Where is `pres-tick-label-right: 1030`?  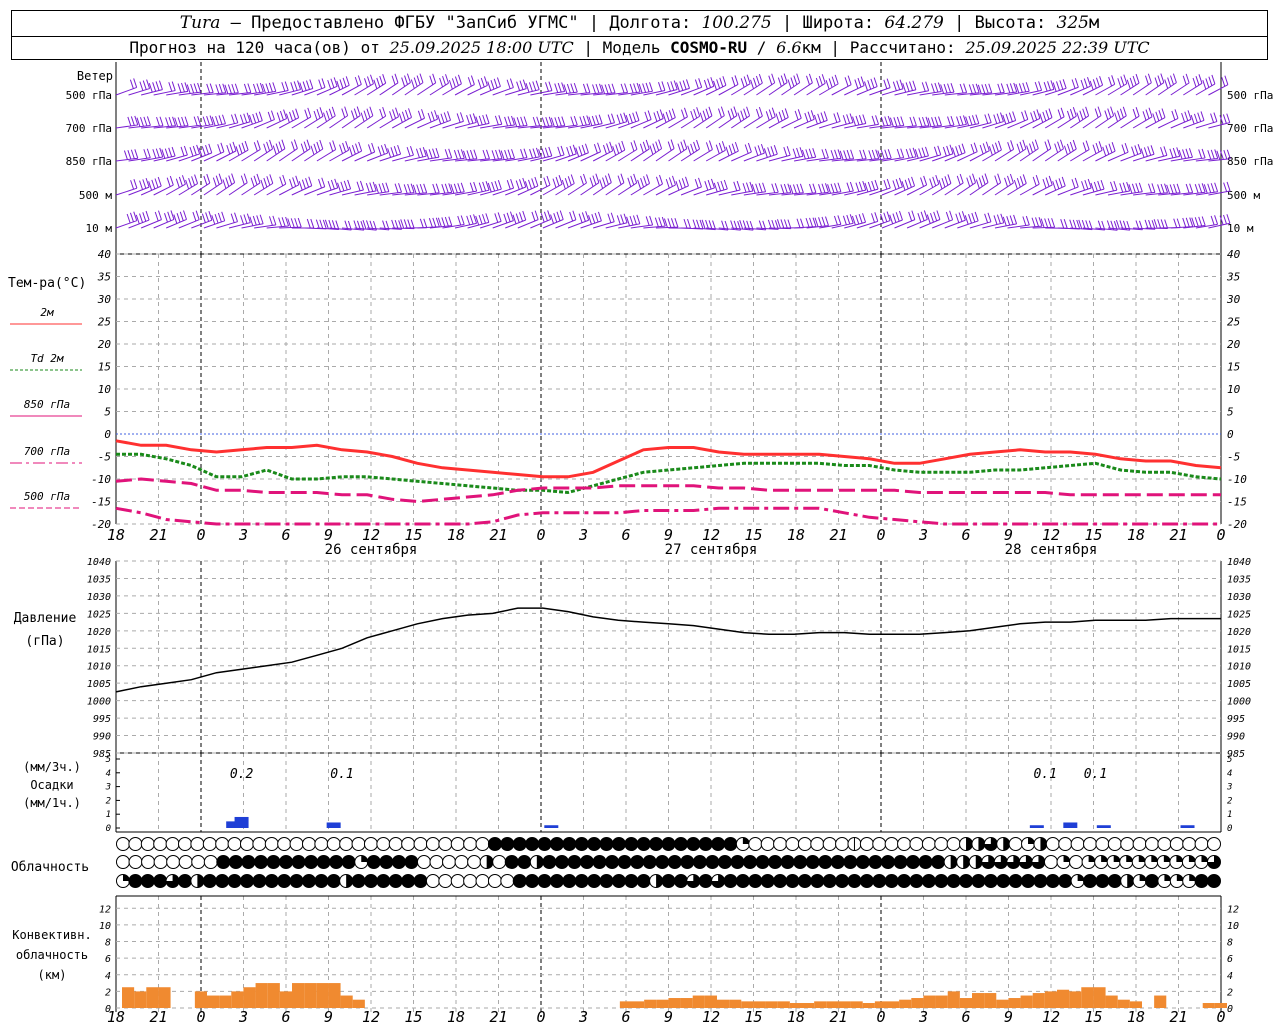
pres-tick-label-right: 1030 is located at coordinates (1239, 597).